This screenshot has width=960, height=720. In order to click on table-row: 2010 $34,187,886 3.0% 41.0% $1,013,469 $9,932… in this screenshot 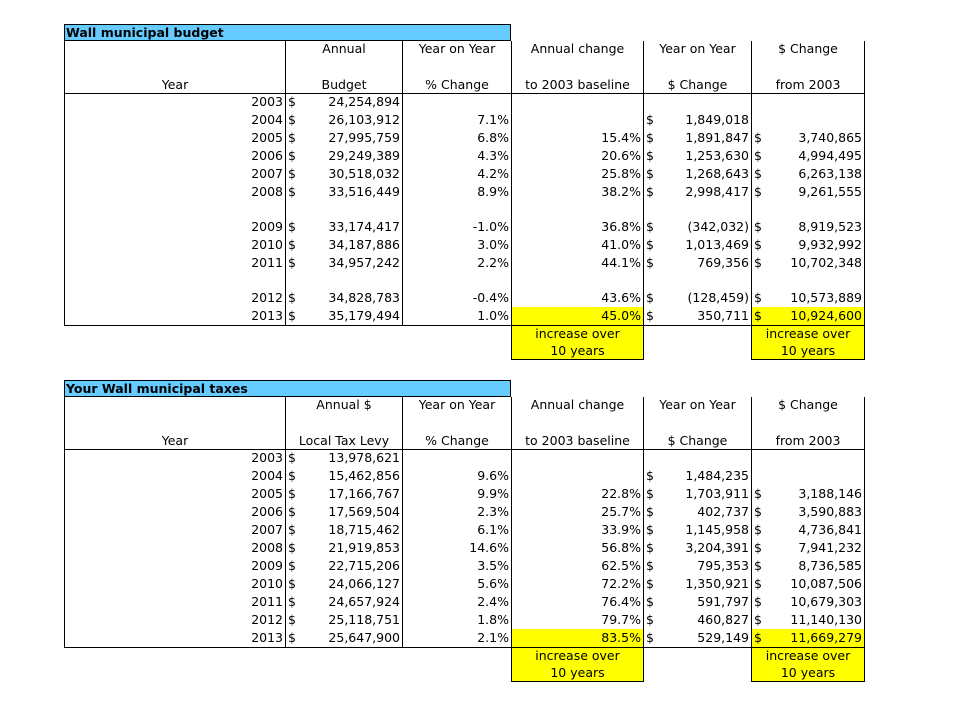, I will do `click(464, 245)`.